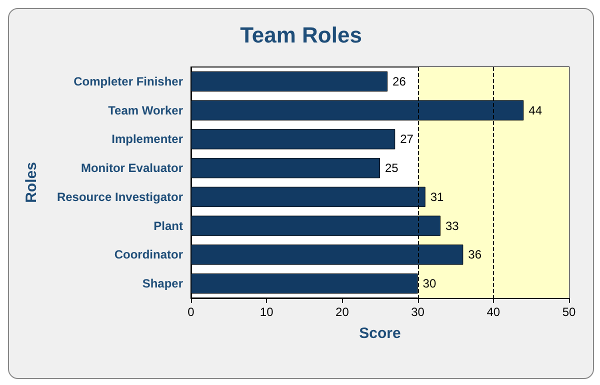 The width and height of the screenshot is (600, 385). I want to click on y-tick-label: Resource Investigator, so click(120, 197).